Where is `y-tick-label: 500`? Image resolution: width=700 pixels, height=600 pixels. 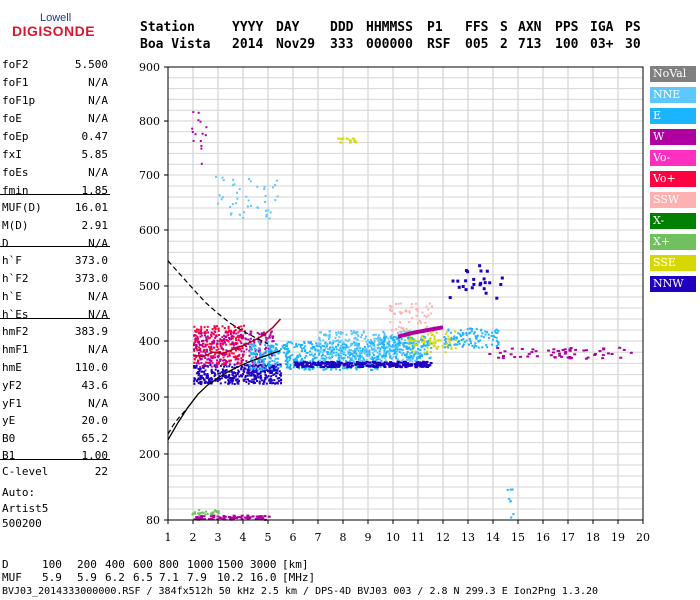 y-tick-label: 500 is located at coordinates (149, 286).